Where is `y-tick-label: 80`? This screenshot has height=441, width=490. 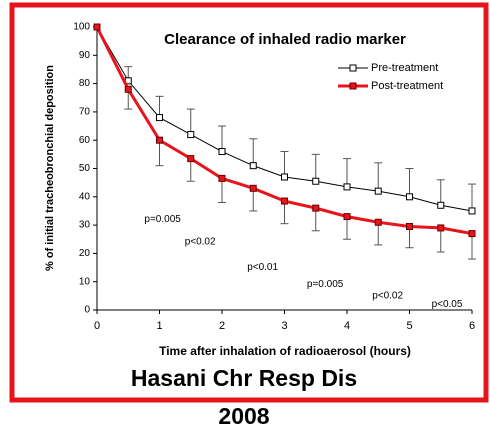
y-tick-label: 80 is located at coordinates (85, 83).